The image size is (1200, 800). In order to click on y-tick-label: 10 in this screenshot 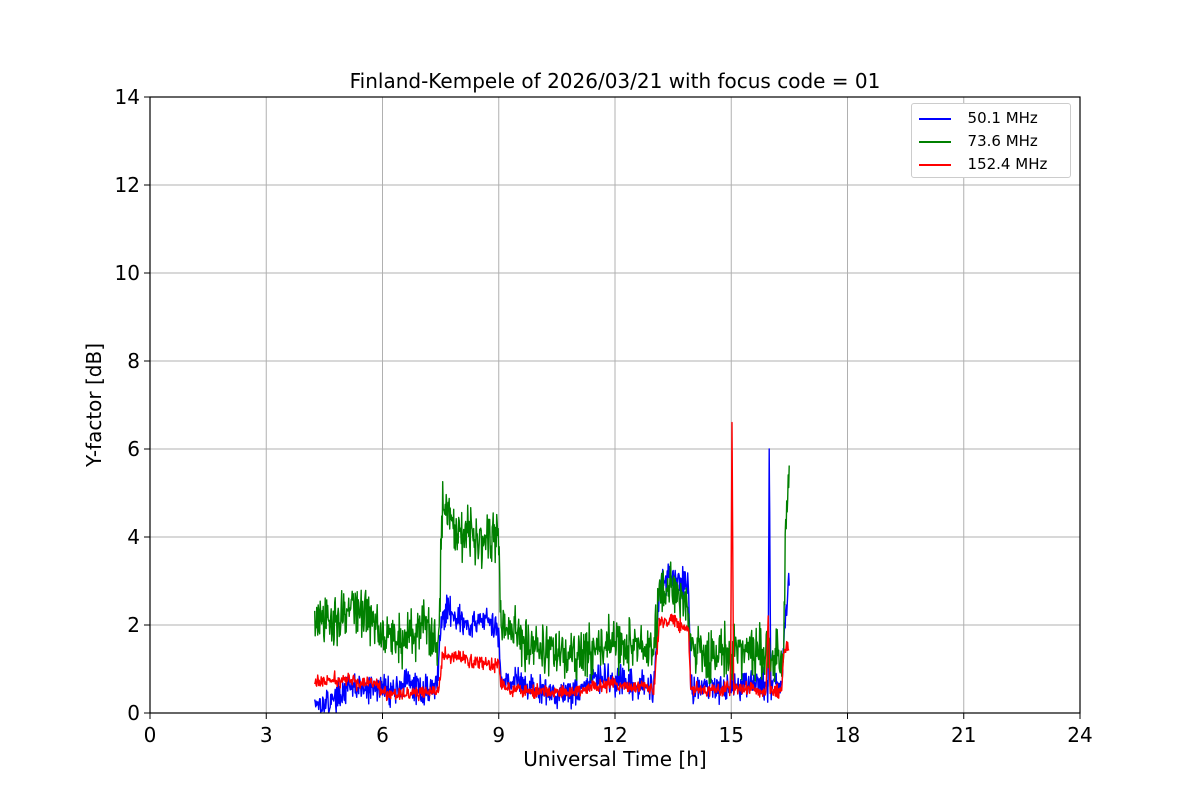, I will do `click(127, 273)`.